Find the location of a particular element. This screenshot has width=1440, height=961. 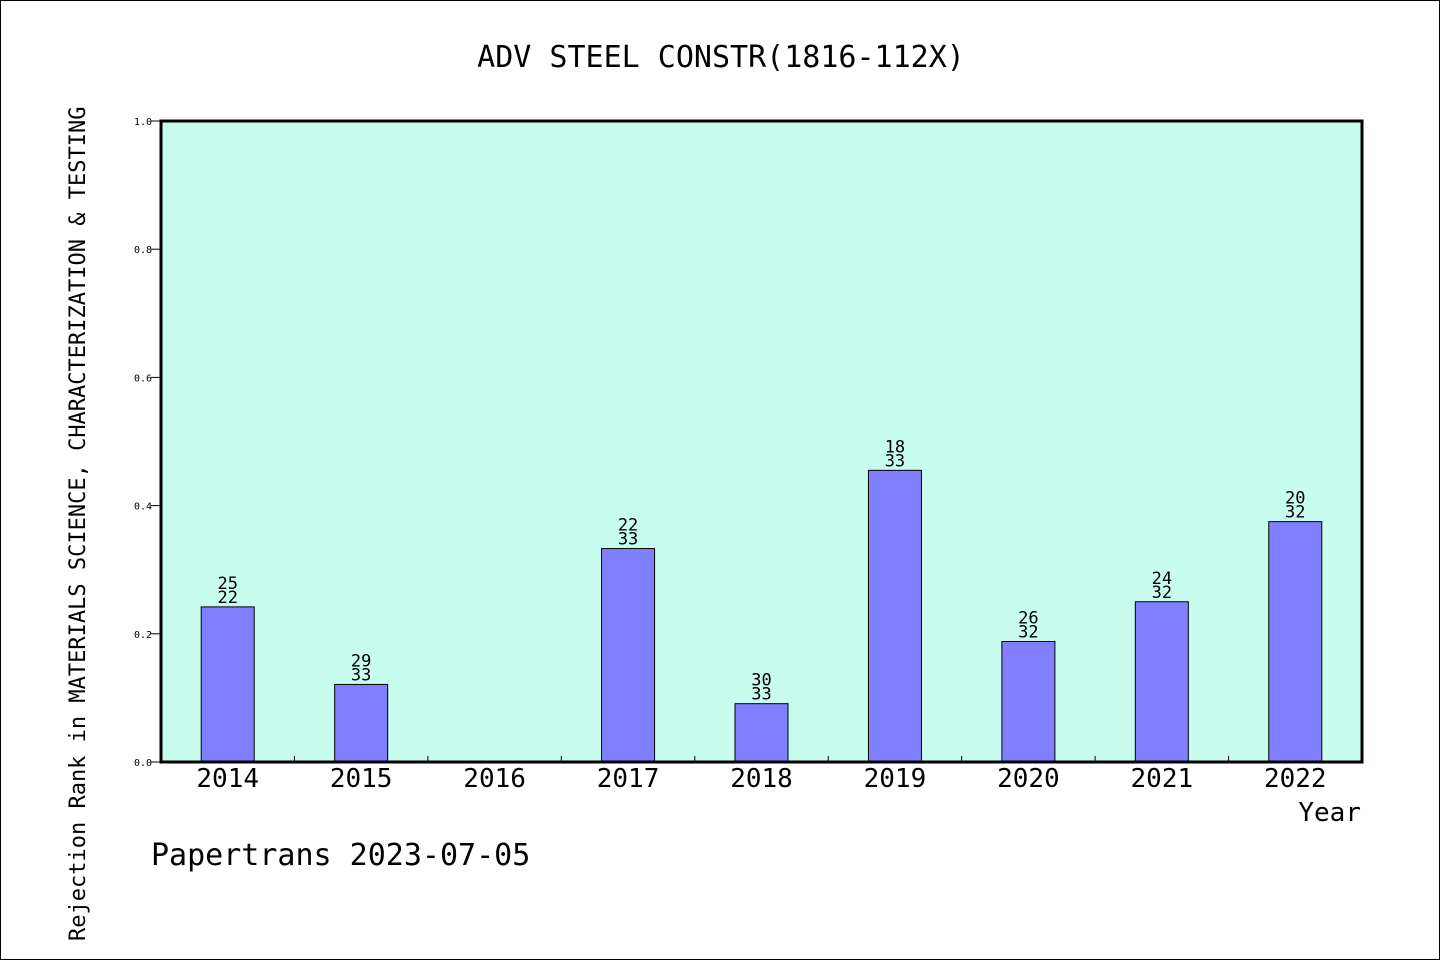

bar-2017 is located at coordinates (628, 655).